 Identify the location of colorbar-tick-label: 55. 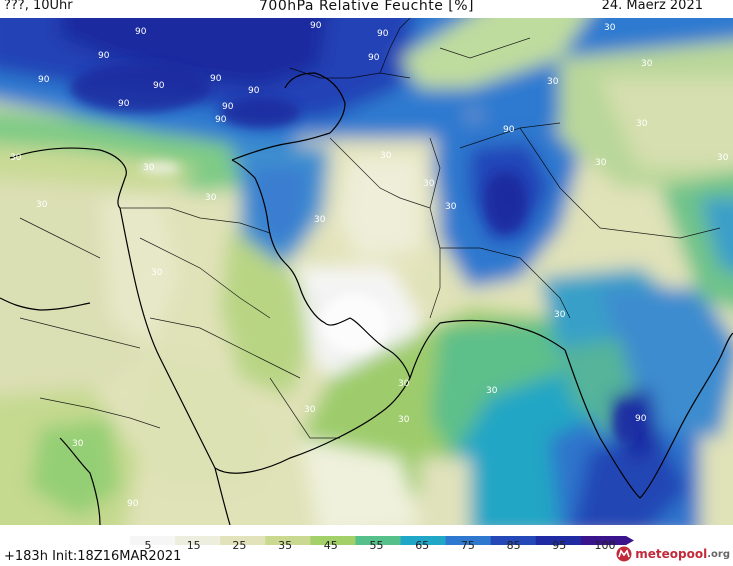
(376, 545).